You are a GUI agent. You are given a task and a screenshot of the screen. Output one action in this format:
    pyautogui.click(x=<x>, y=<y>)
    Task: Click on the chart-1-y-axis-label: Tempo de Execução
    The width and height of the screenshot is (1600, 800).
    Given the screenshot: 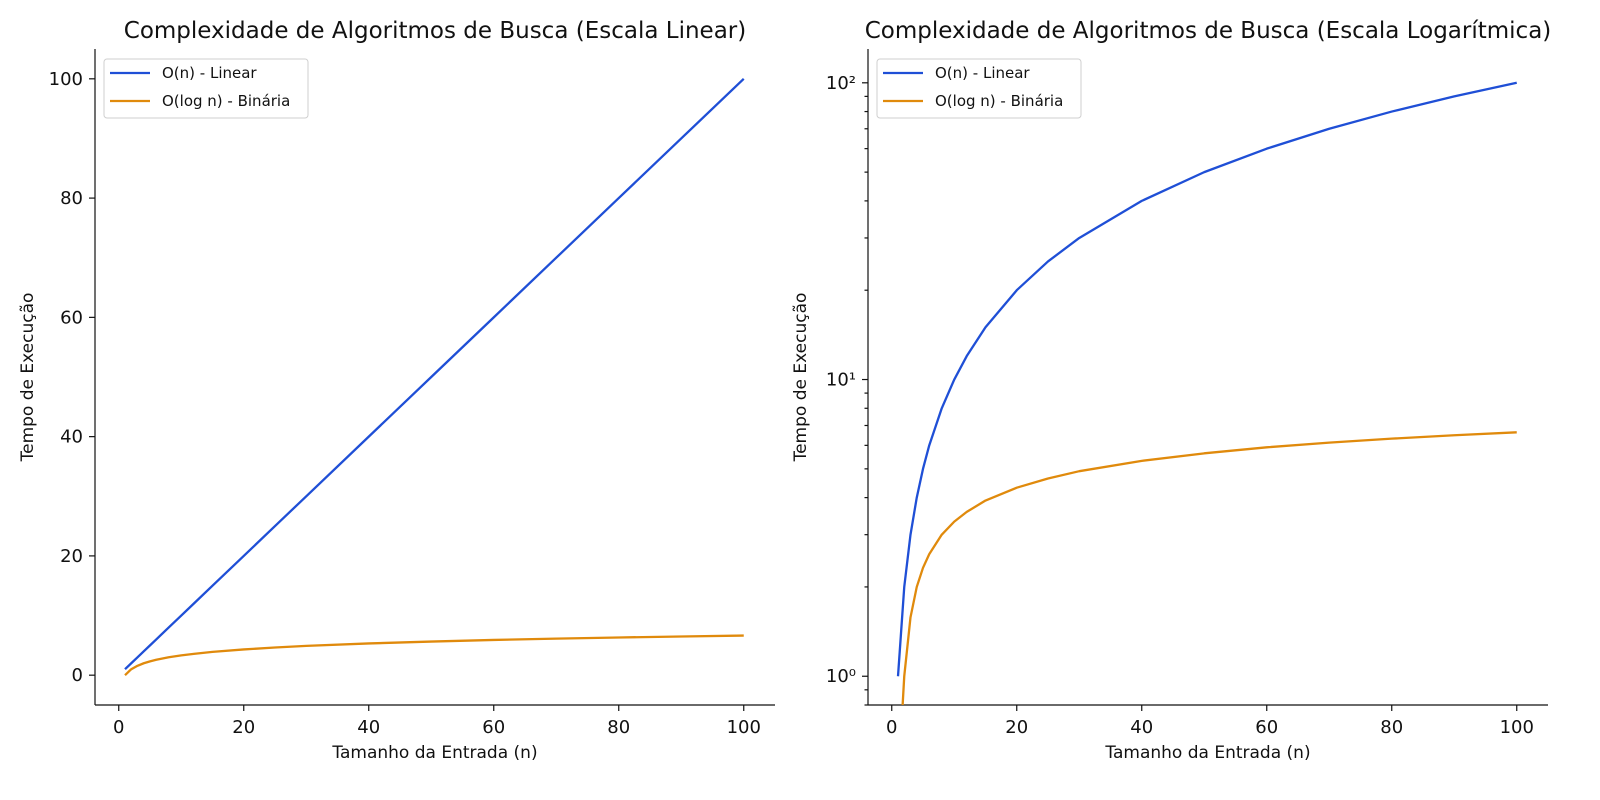 What is the action you would take?
    pyautogui.click(x=28, y=378)
    